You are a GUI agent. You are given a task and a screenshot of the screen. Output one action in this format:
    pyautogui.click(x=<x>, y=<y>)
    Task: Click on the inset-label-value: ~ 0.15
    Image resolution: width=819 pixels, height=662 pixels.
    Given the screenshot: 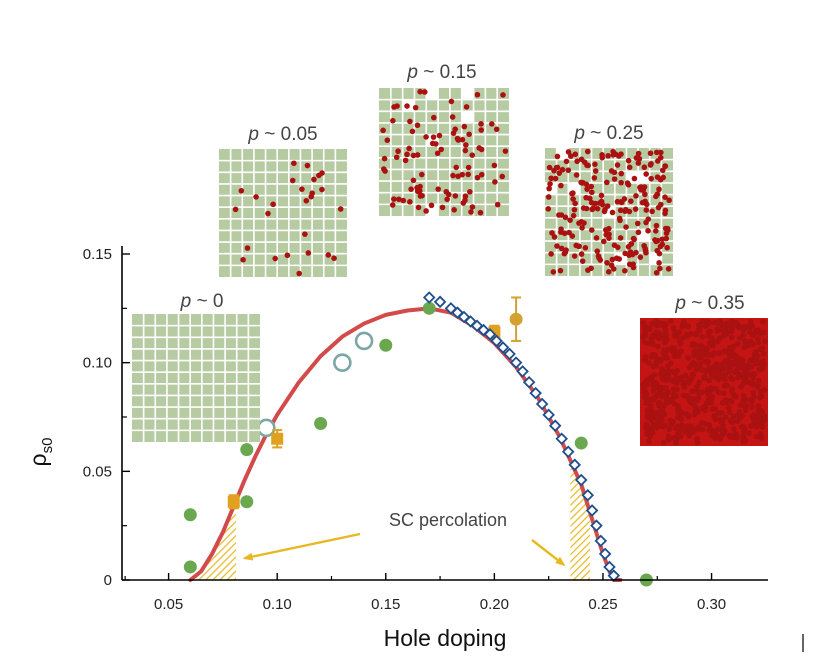 What is the action you would take?
    pyautogui.click(x=447, y=72)
    